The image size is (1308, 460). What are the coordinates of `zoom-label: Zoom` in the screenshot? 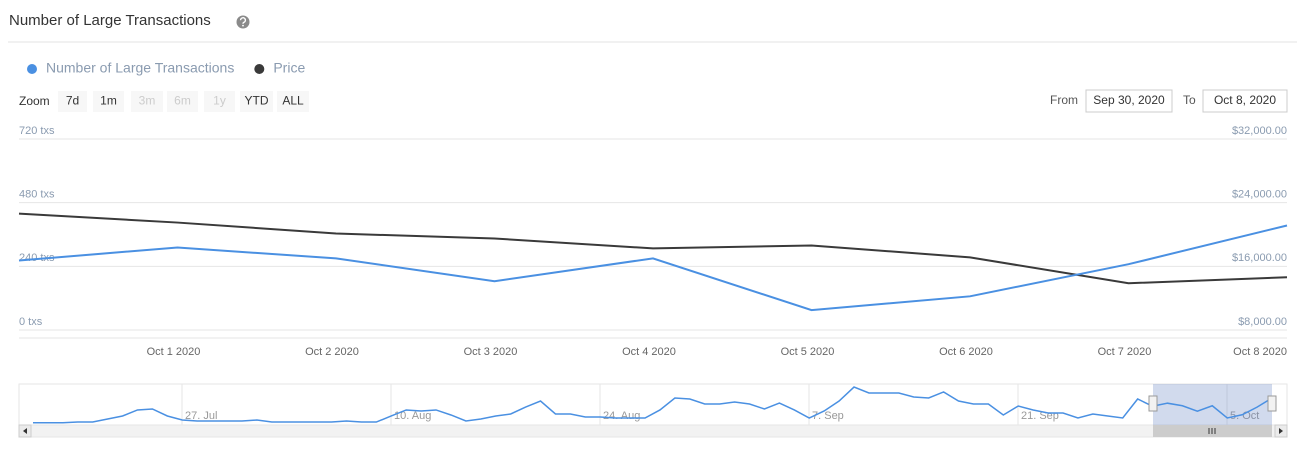 It's located at (34, 101).